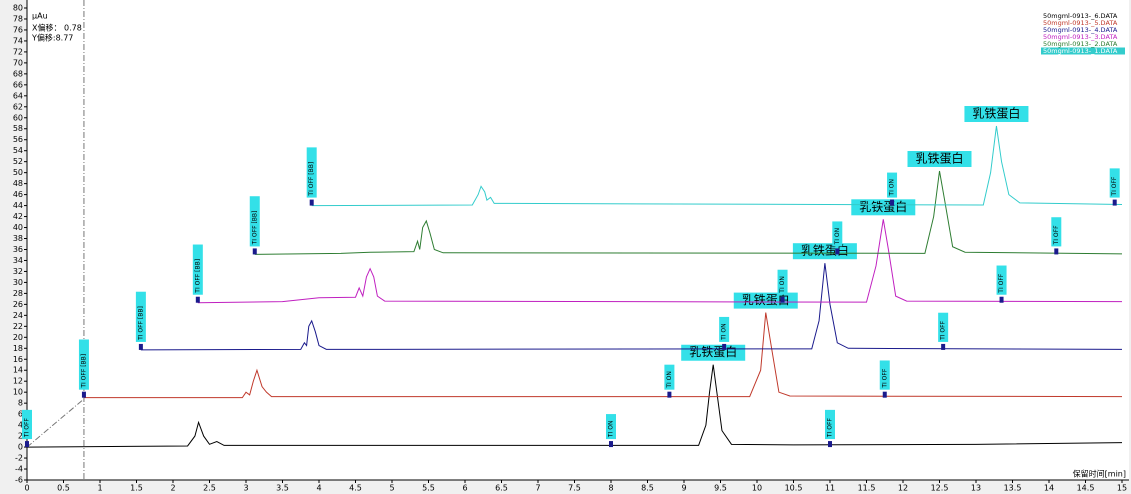 The width and height of the screenshot is (1131, 494). Describe the element at coordinates (18, 172) in the screenshot. I see `y-tick-label: 50` at that location.